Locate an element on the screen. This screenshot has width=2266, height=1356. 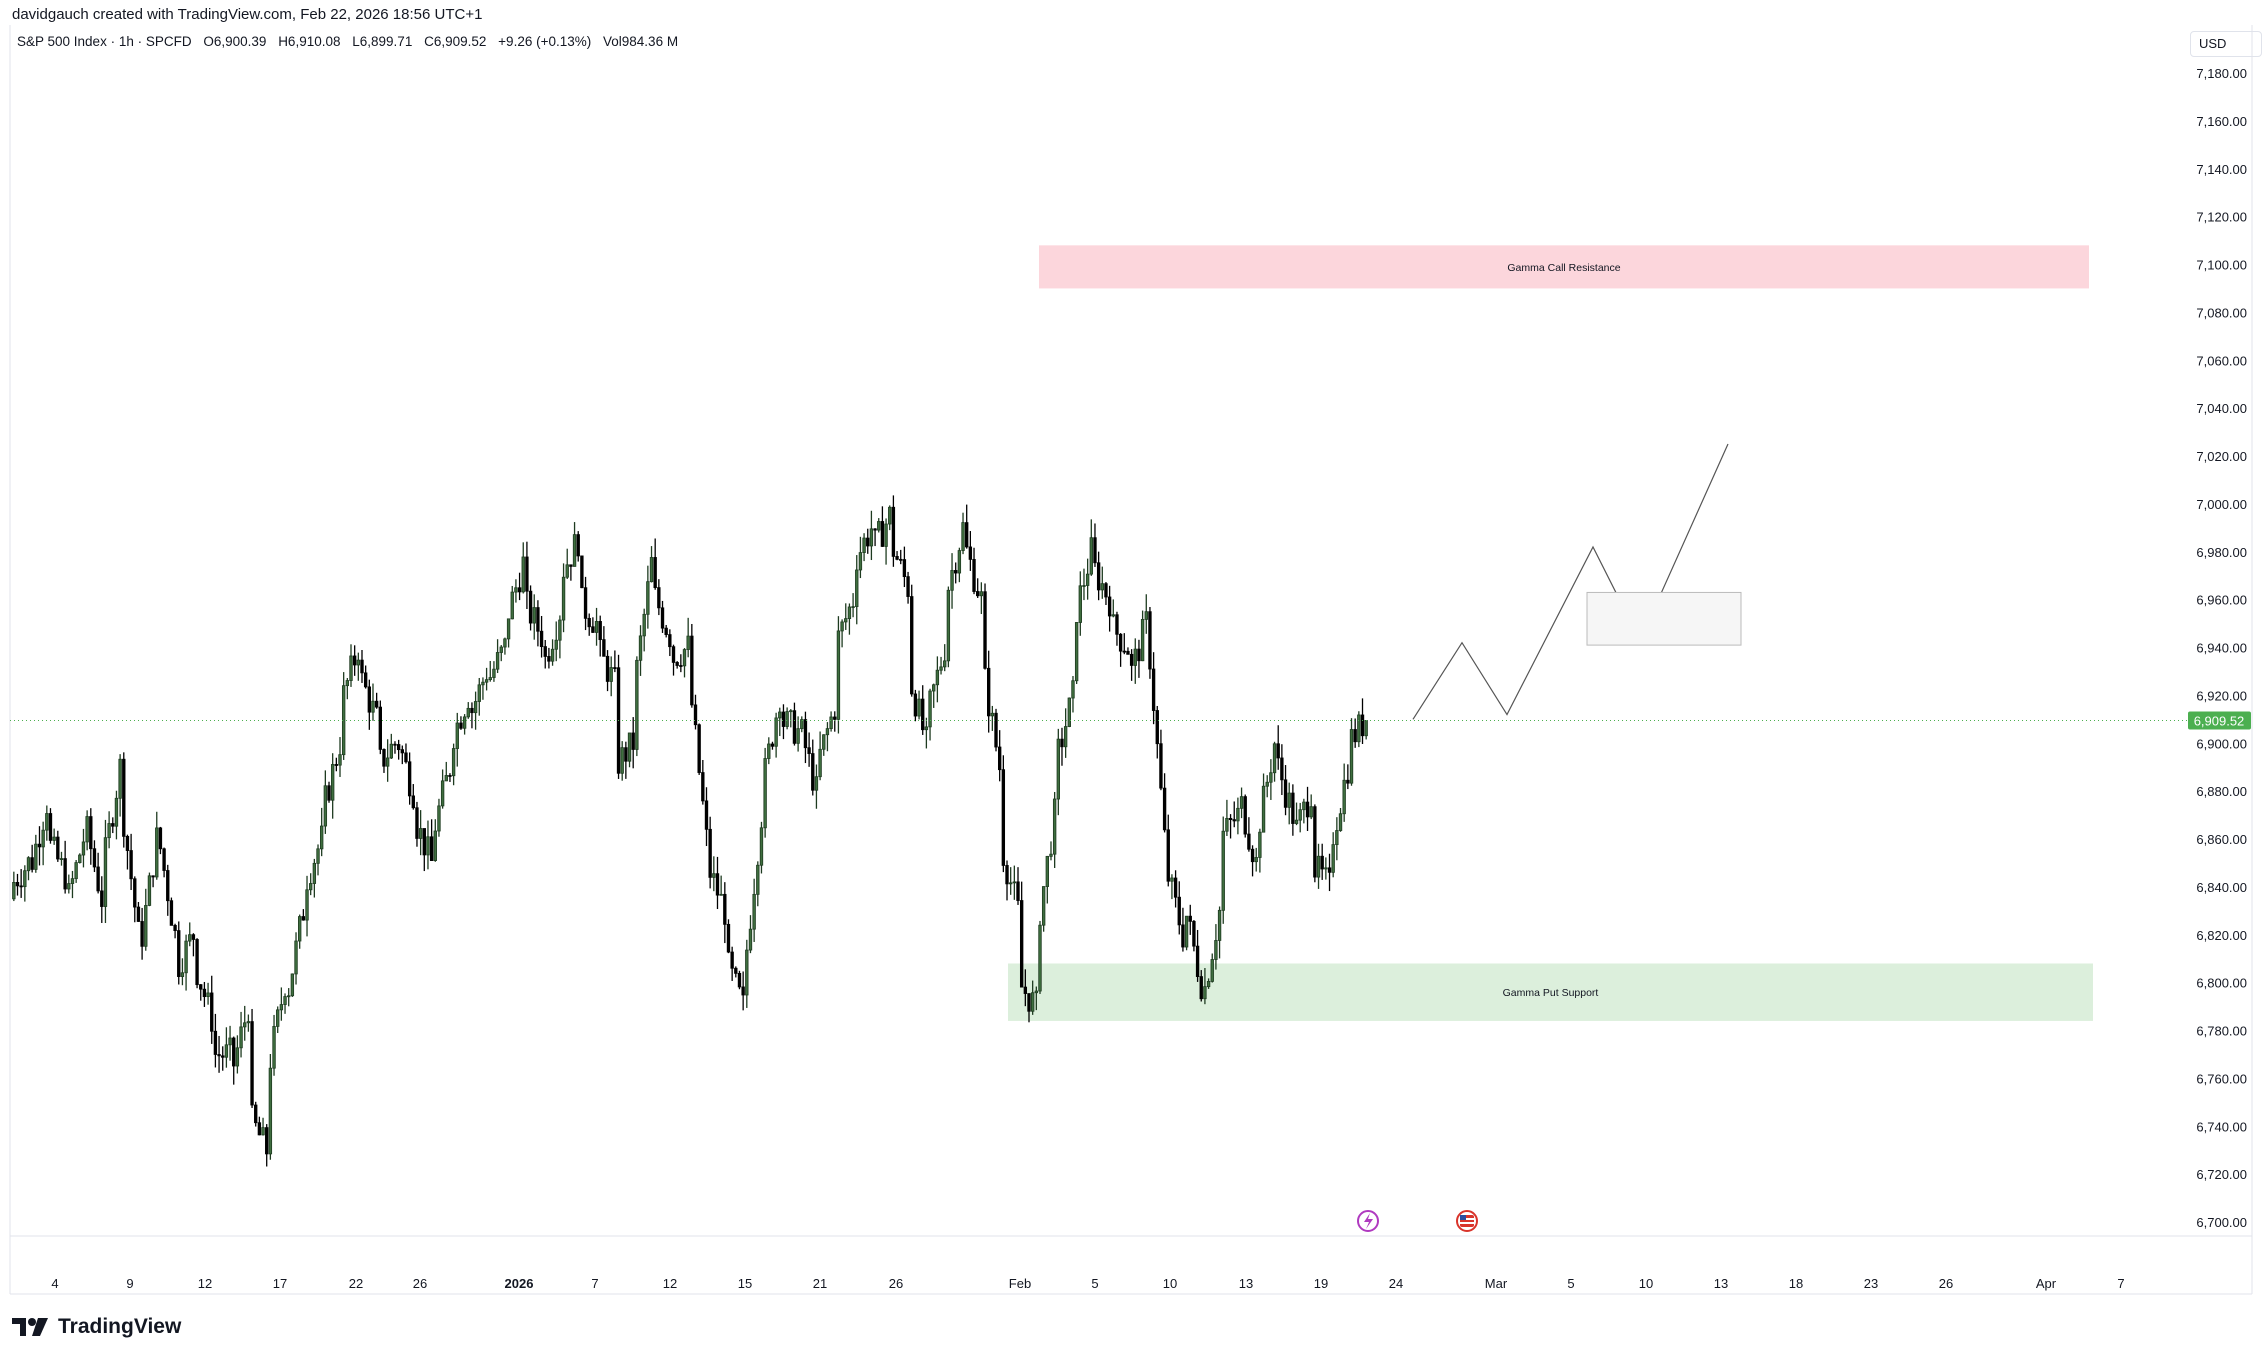
time-tick-label: Mar is located at coordinates (1496, 1283).